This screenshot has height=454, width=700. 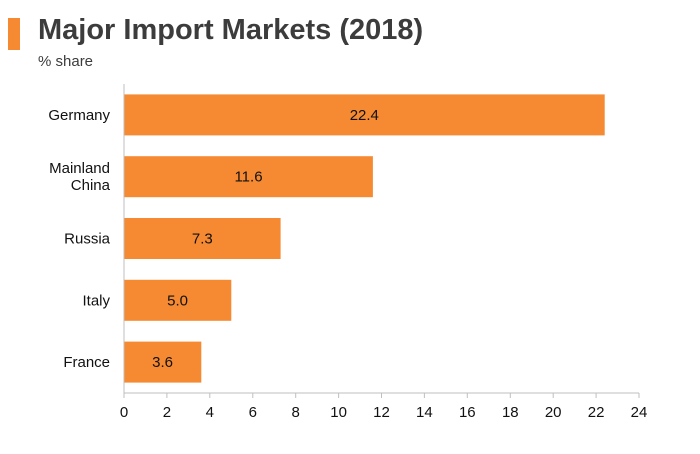 I want to click on bar-value-label: 7.3, so click(x=202, y=239).